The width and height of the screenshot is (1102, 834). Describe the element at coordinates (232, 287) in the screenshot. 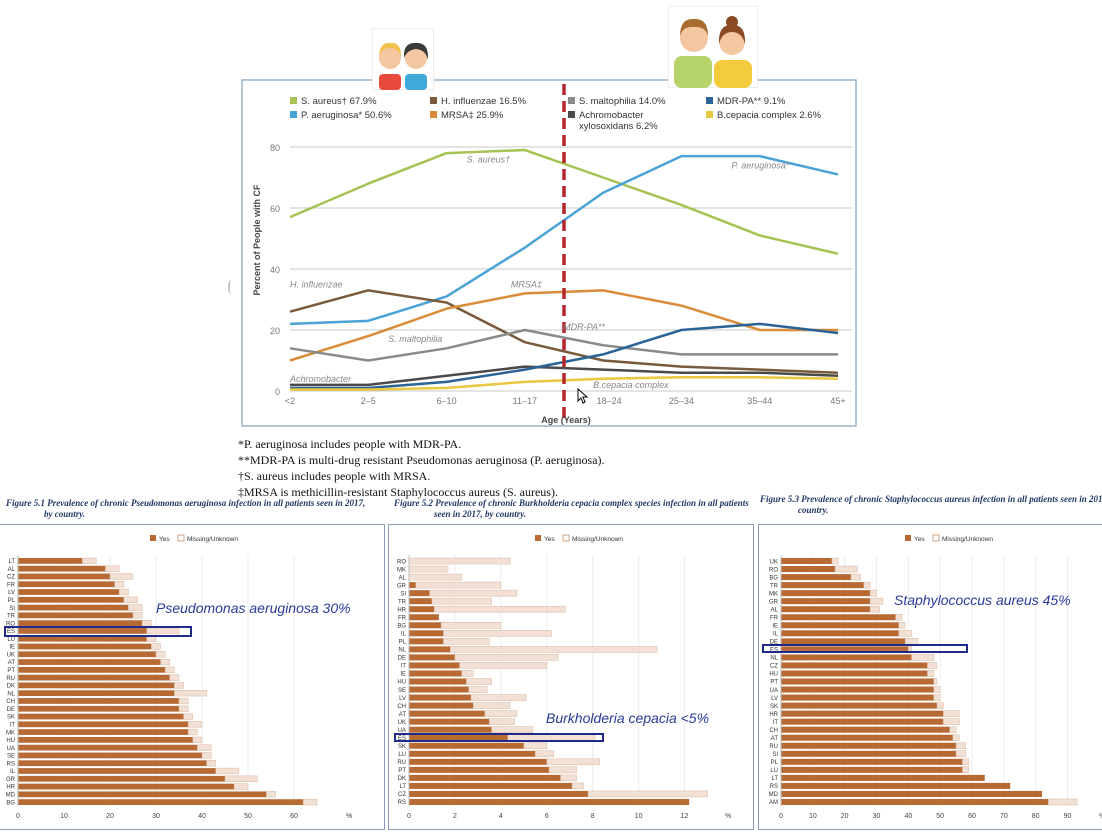

I see `scroll-left-arrow` at that location.